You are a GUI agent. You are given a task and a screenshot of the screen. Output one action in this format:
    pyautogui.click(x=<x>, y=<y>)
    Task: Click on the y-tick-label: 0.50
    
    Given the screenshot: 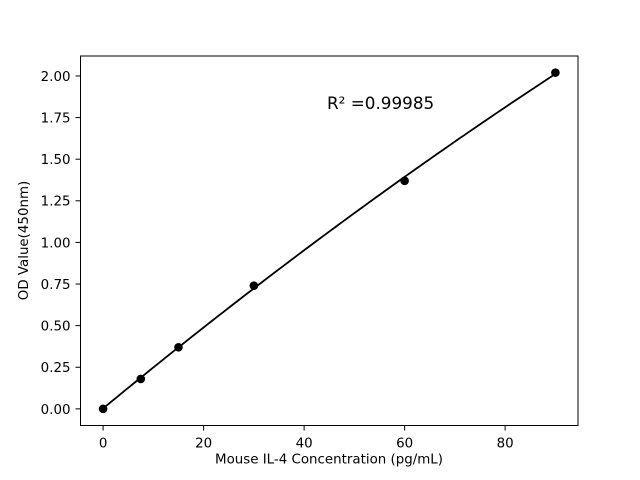 What is the action you would take?
    pyautogui.click(x=56, y=327)
    